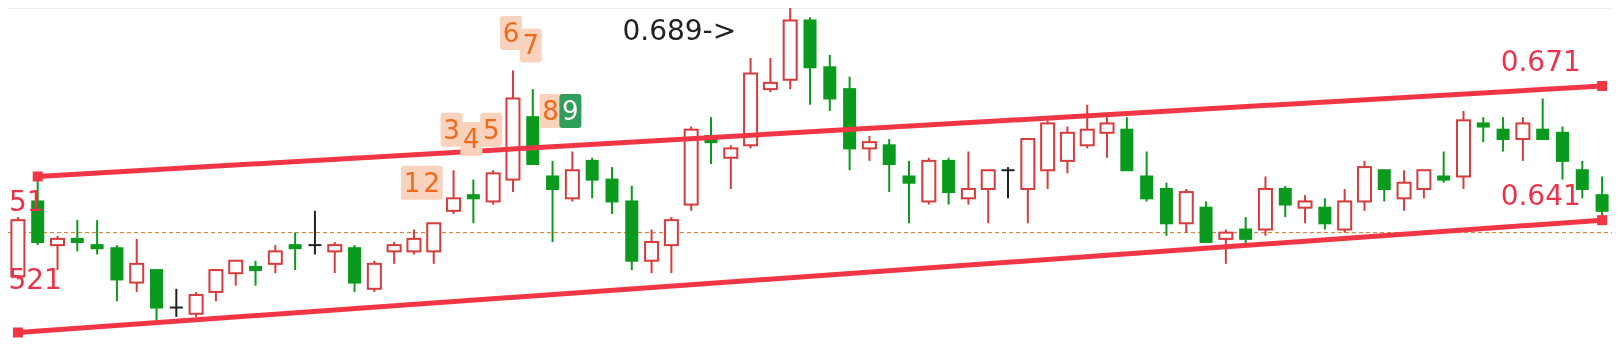  What do you see at coordinates (550, 110) in the screenshot?
I see `annotation: 8` at bounding box center [550, 110].